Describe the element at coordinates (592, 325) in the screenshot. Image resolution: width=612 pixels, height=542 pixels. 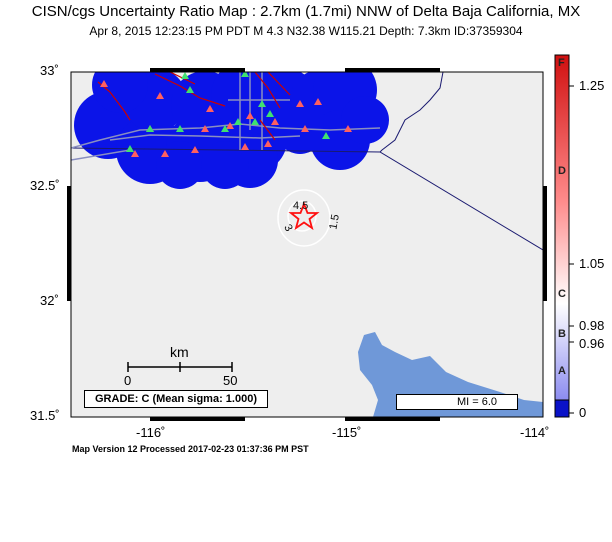
I see `colorbar-value: 0.98` at that location.